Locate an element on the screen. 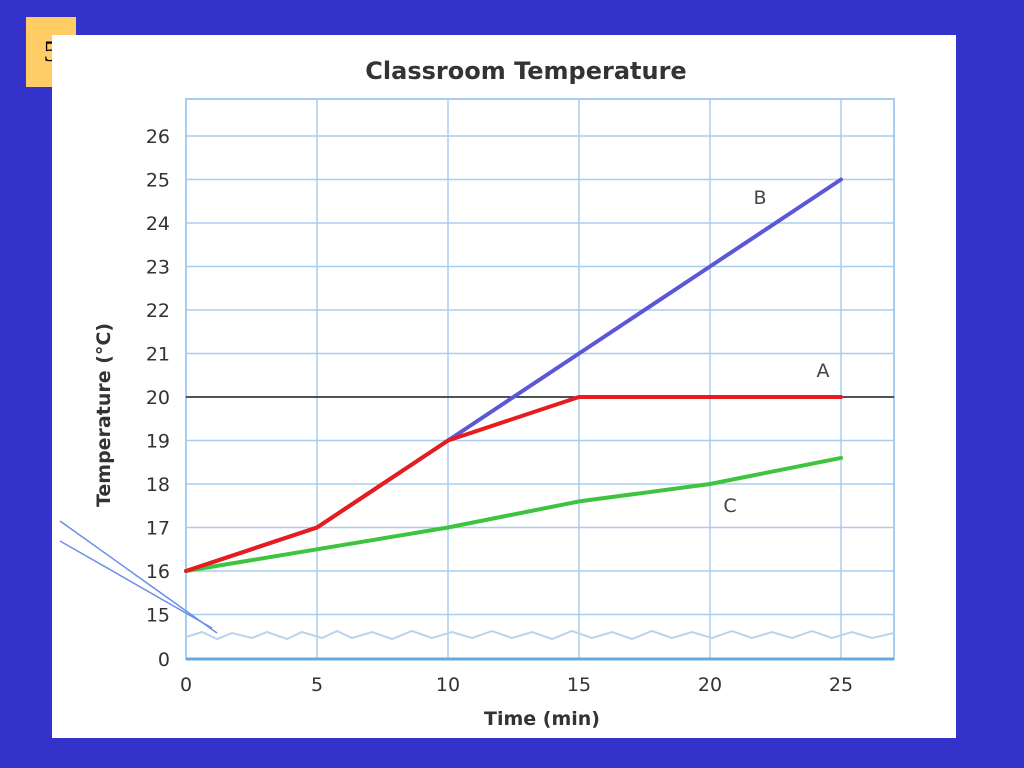 The width and height of the screenshot is (1024, 768). x-tick-label: 5 is located at coordinates (317, 685).